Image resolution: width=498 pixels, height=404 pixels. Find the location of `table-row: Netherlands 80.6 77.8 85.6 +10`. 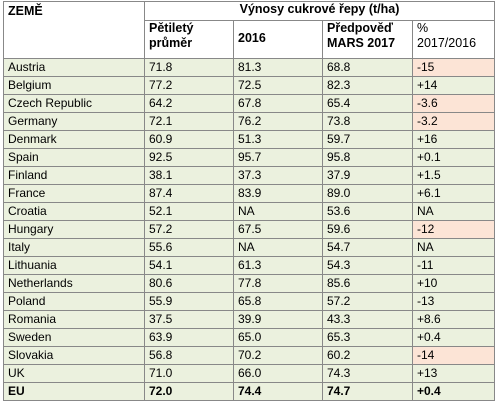

table-row: Netherlands 80.6 77.8 85.6 +10 is located at coordinates (249, 283).